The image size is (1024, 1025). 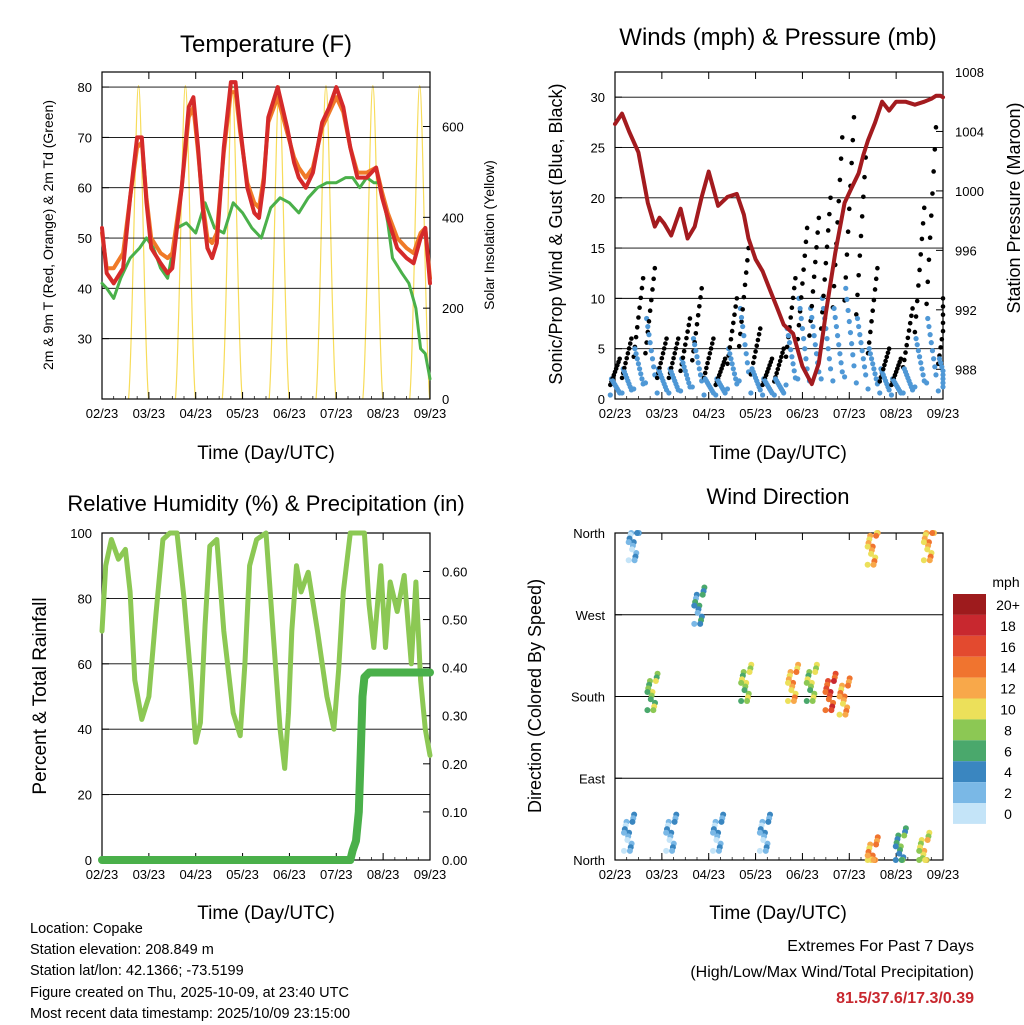 What do you see at coordinates (615, 874) in the screenshot?
I see `wind-direction-xtick-label: 02/23` at bounding box center [615, 874].